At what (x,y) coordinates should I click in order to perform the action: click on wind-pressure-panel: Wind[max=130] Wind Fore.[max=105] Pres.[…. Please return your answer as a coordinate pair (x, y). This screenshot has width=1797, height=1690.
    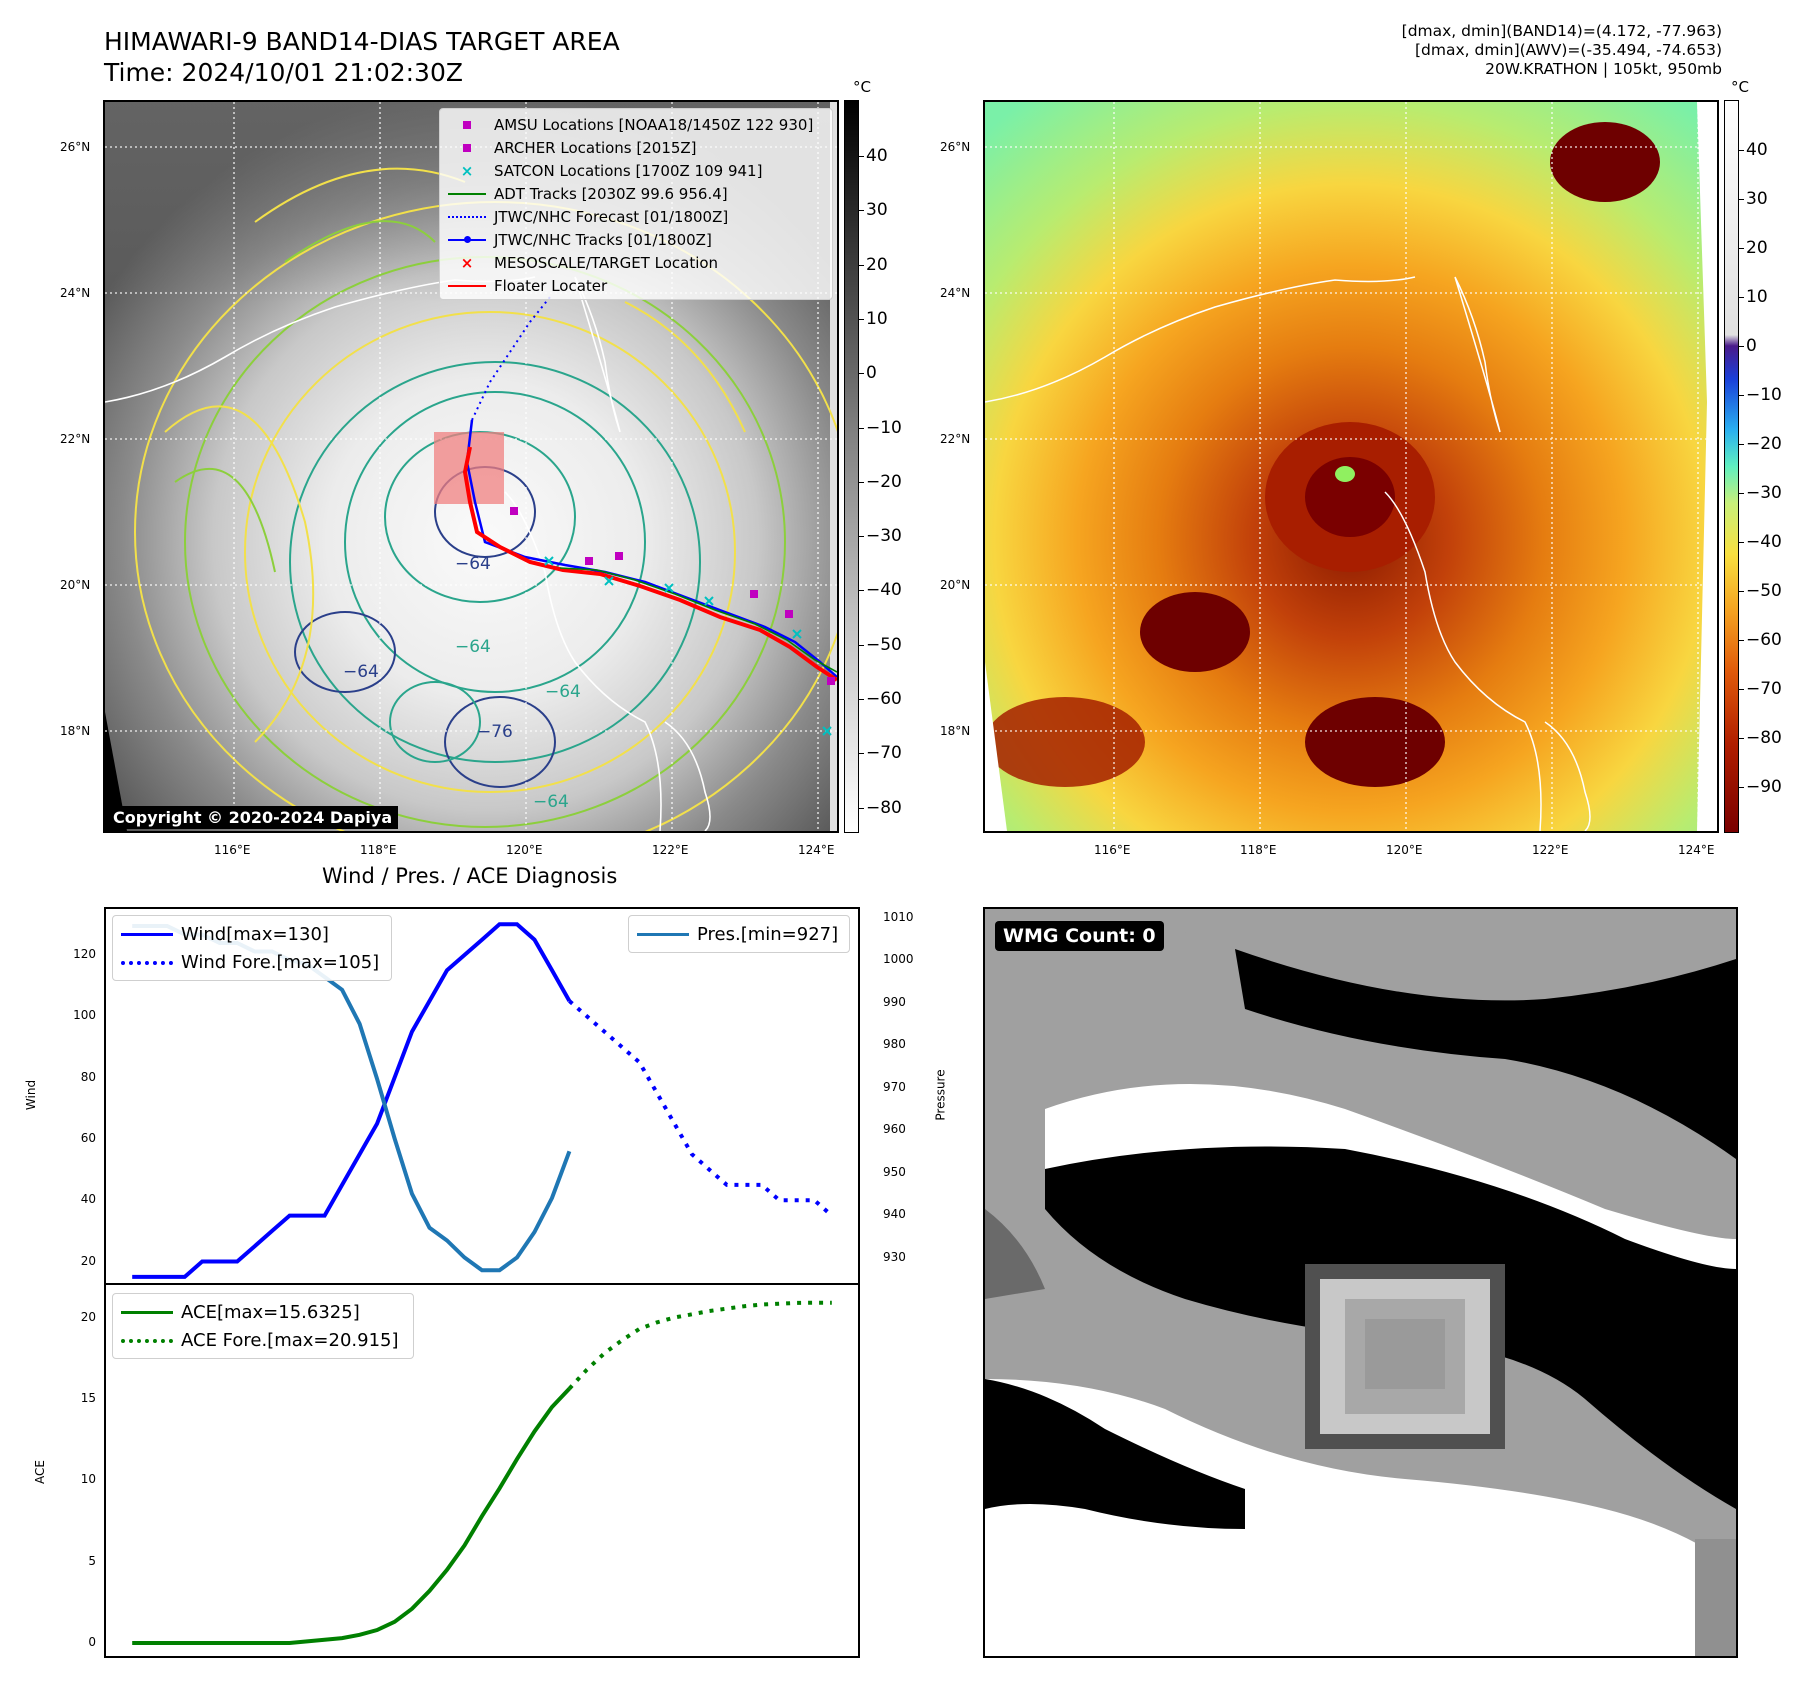
    Looking at the image, I should click on (482, 1096).